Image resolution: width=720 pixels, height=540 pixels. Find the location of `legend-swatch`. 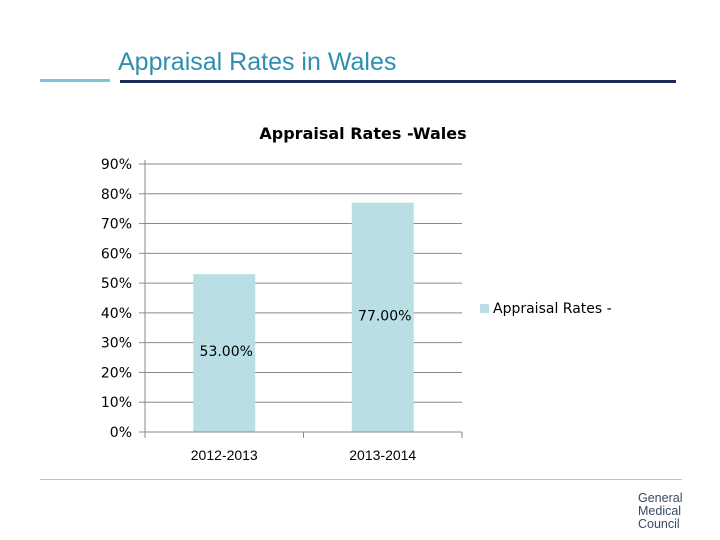

legend-swatch is located at coordinates (484, 308).